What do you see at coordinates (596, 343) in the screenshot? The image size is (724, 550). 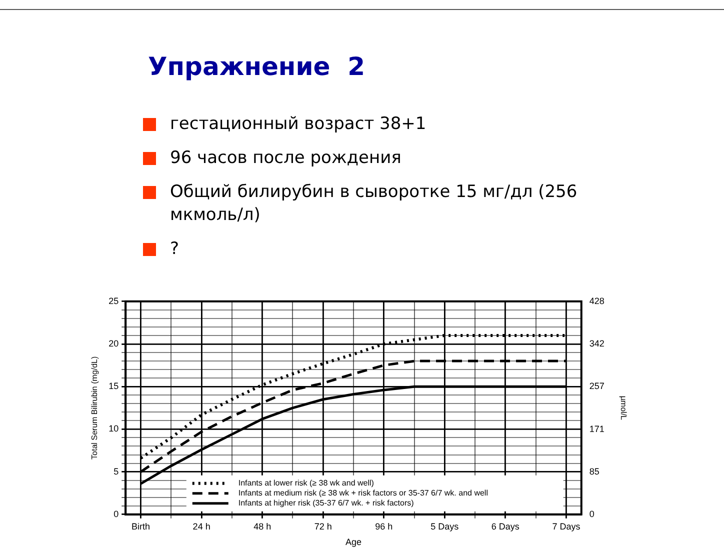 I see `y2-tick-label: 342` at bounding box center [596, 343].